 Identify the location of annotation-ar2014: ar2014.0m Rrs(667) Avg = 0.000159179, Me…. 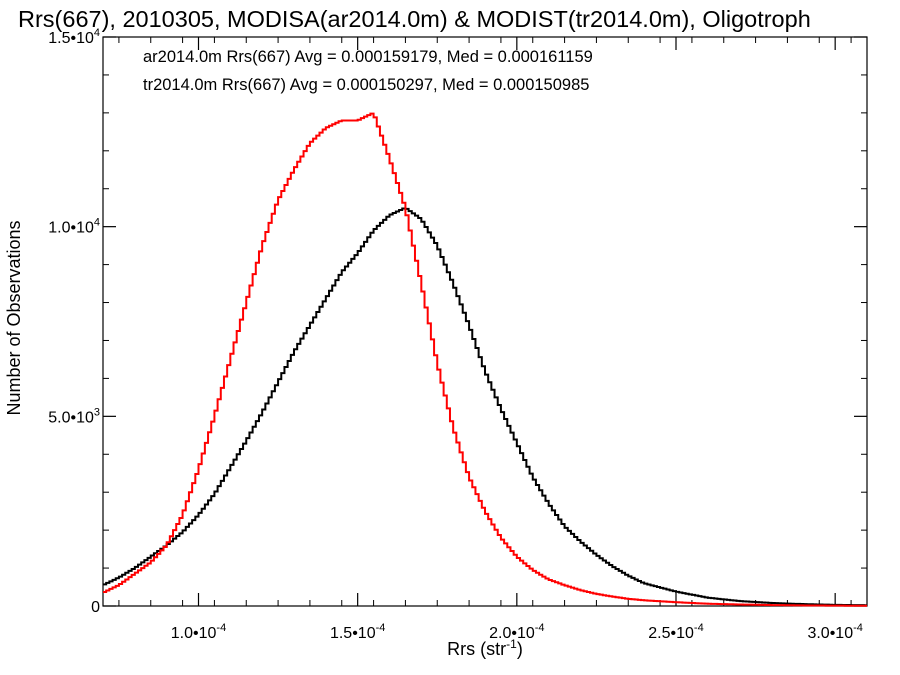
(368, 57).